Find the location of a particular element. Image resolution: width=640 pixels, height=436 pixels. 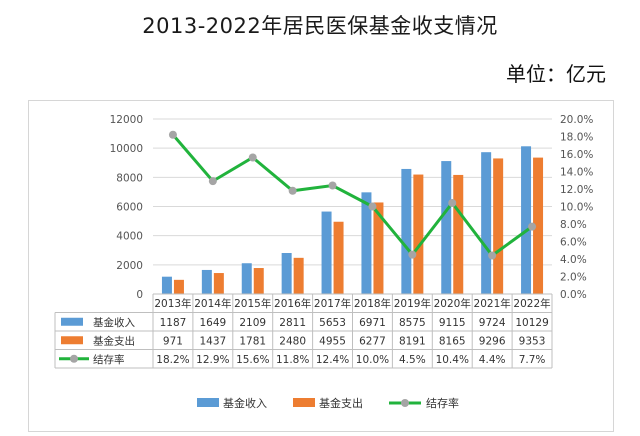

legend-marker-rate is located at coordinates (405, 403).